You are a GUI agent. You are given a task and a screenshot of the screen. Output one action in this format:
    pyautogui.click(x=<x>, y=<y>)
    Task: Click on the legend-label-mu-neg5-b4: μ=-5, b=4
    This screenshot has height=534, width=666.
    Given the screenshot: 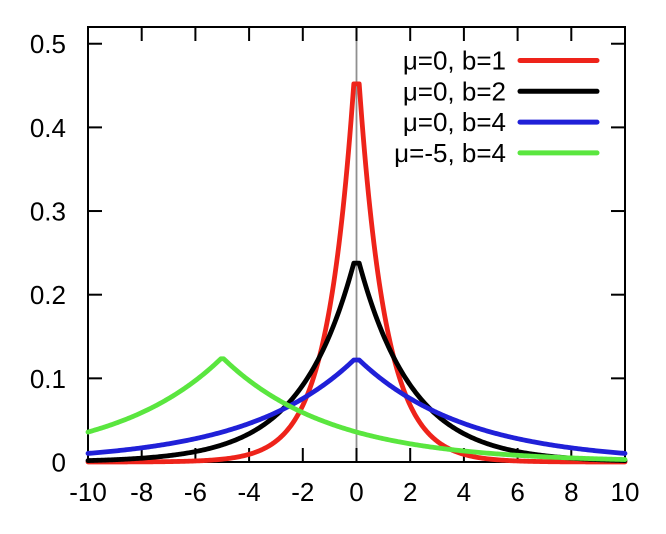 What is the action you would take?
    pyautogui.click(x=450, y=153)
    